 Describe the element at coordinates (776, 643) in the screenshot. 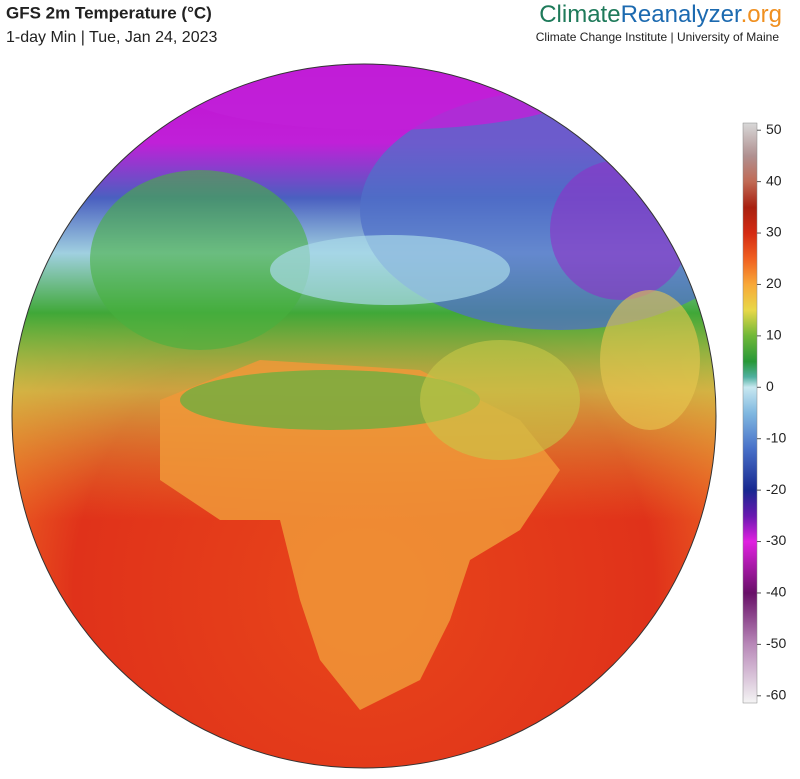

I see `tick-label: -50` at that location.